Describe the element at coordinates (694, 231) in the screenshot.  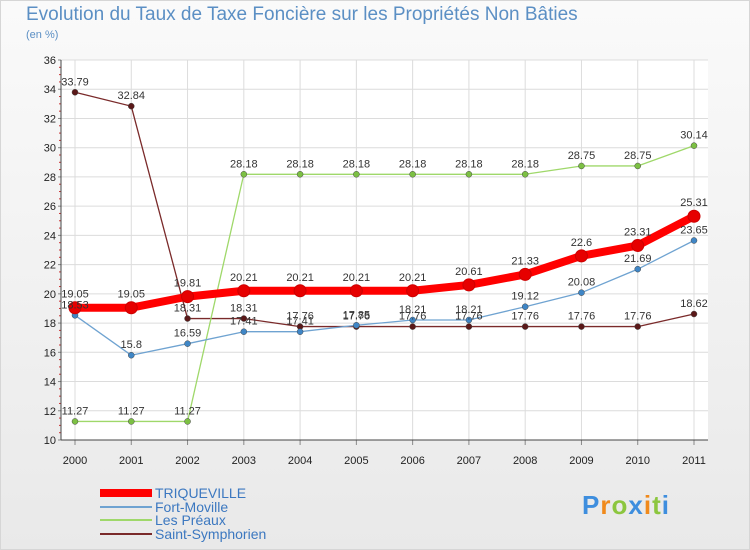
I see `data-label: 23.65` at that location.